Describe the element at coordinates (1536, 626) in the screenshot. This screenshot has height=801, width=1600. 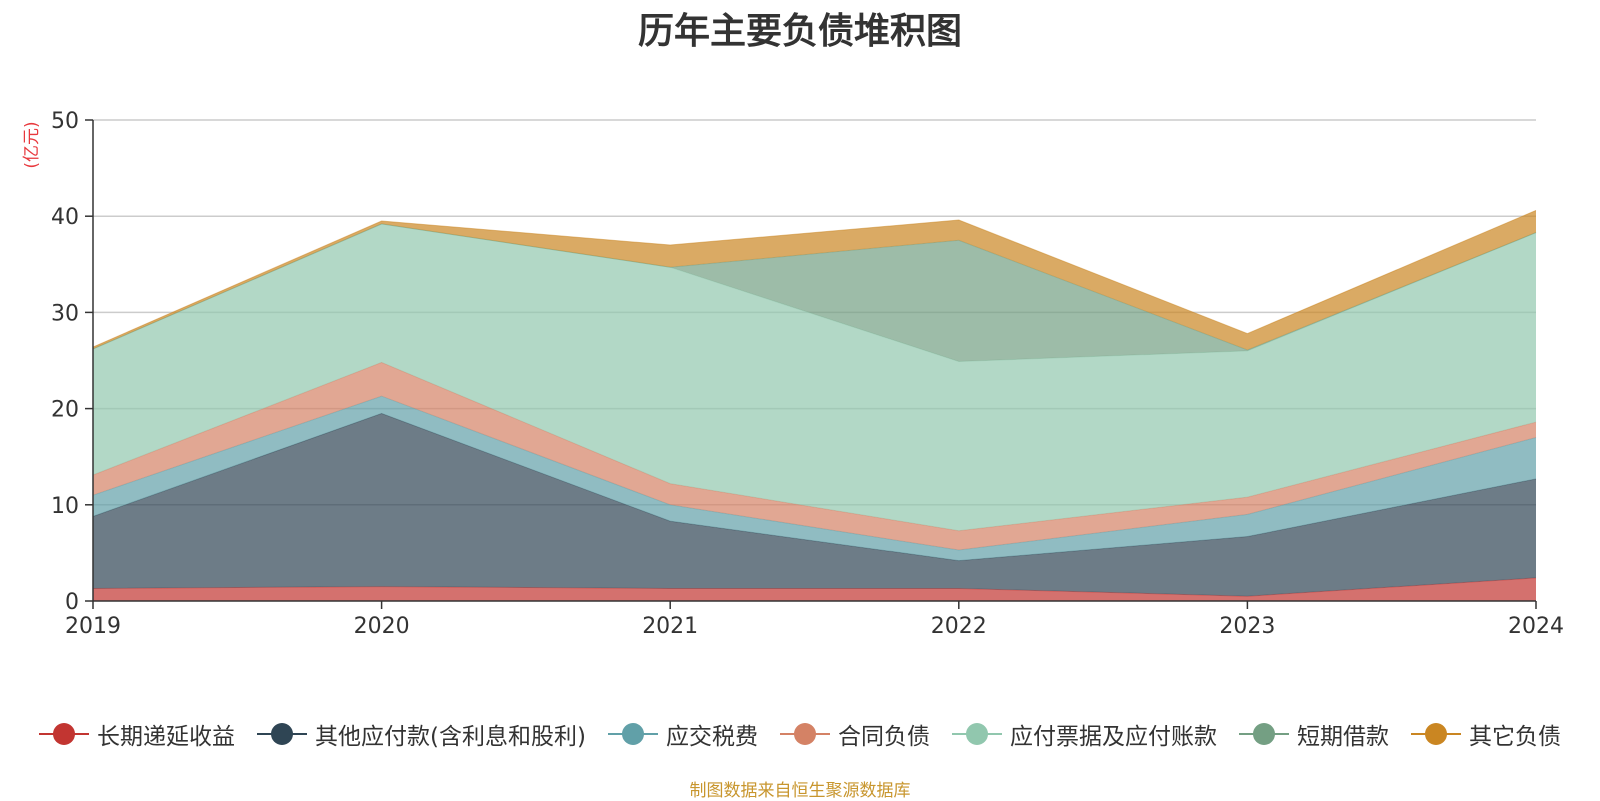
I see `x-tick-label-2024: 2024` at that location.